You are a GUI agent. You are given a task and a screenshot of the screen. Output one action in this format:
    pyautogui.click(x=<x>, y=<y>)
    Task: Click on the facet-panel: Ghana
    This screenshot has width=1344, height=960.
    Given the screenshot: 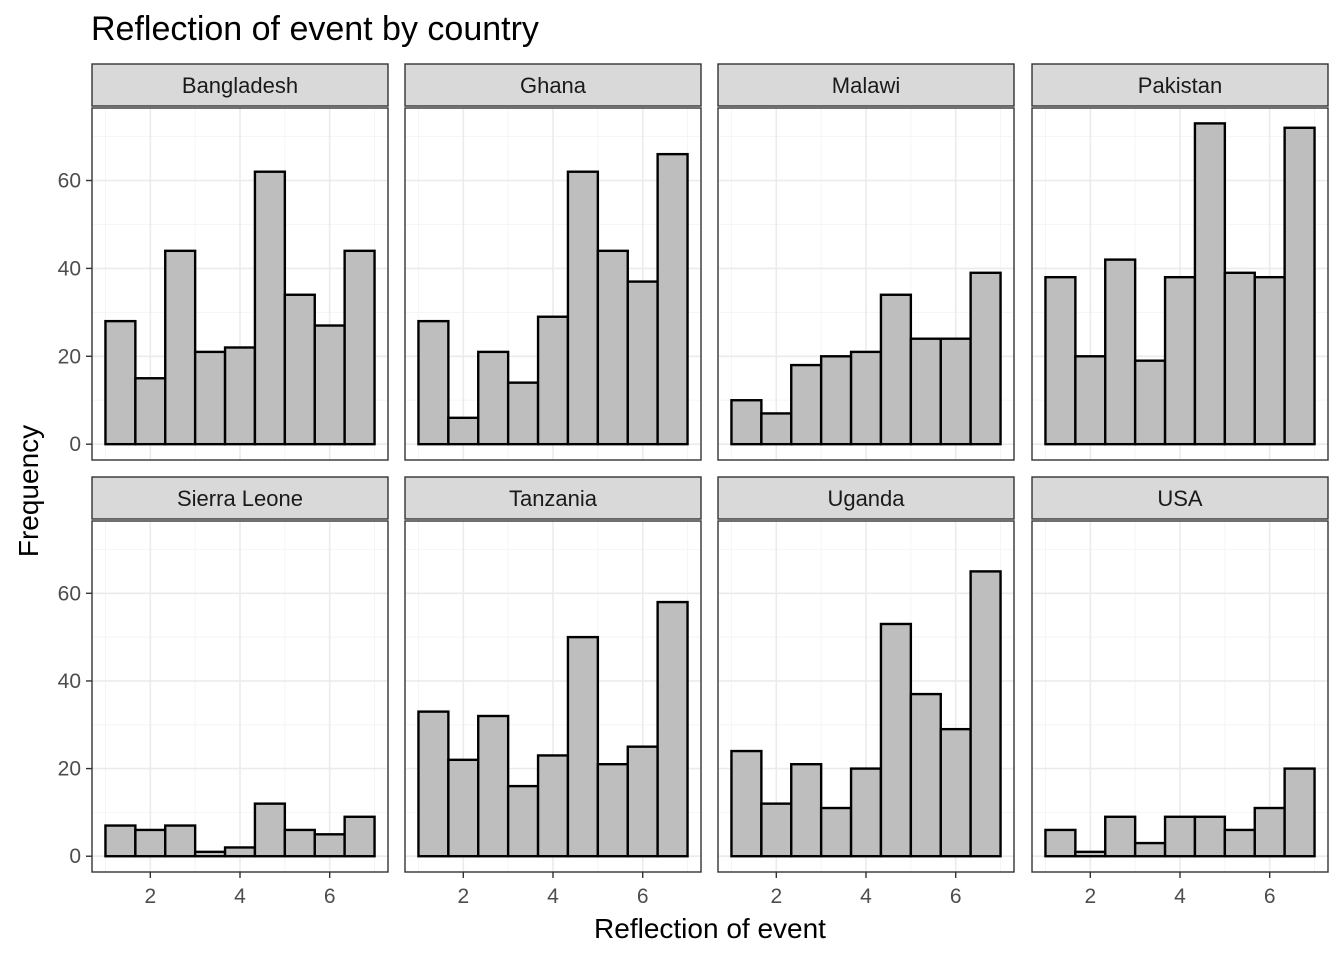 What is the action you would take?
    pyautogui.click(x=553, y=262)
    